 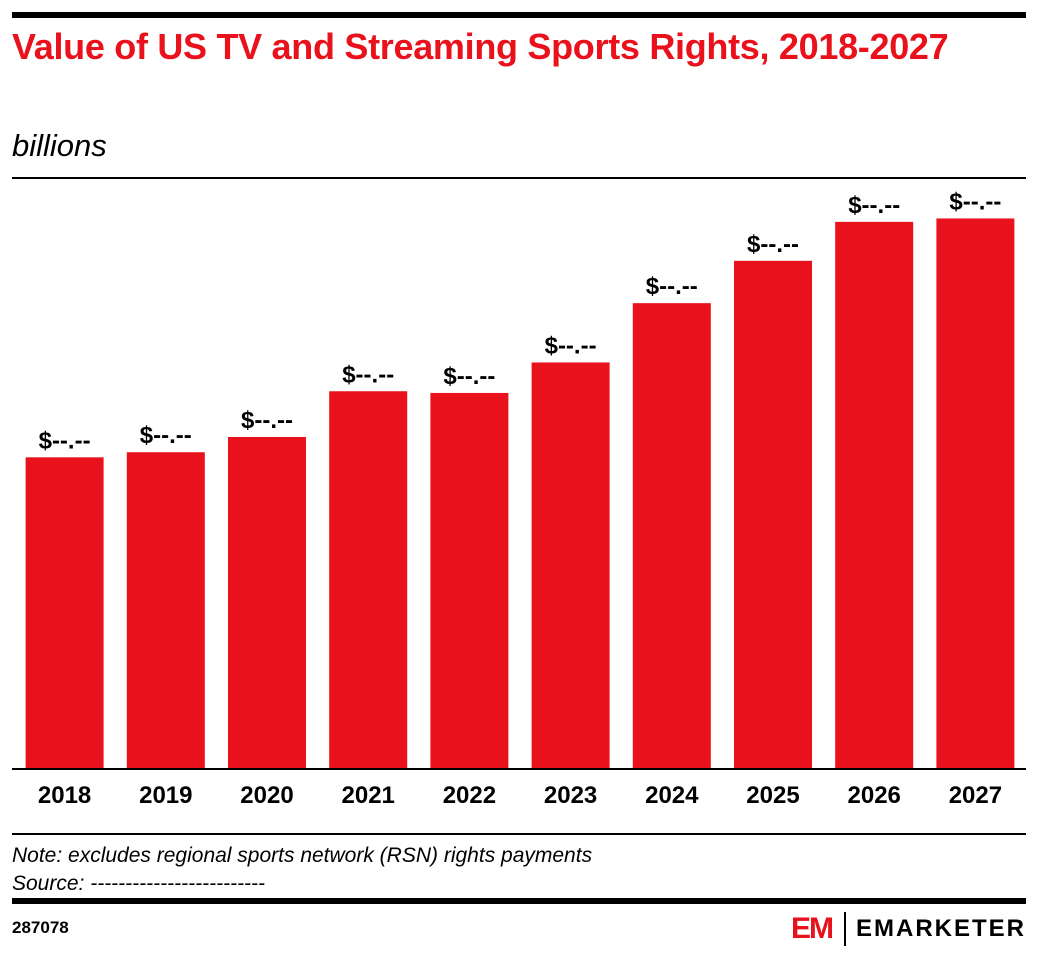 What do you see at coordinates (267, 420) in the screenshot?
I see `data-label-2020: $--.--` at bounding box center [267, 420].